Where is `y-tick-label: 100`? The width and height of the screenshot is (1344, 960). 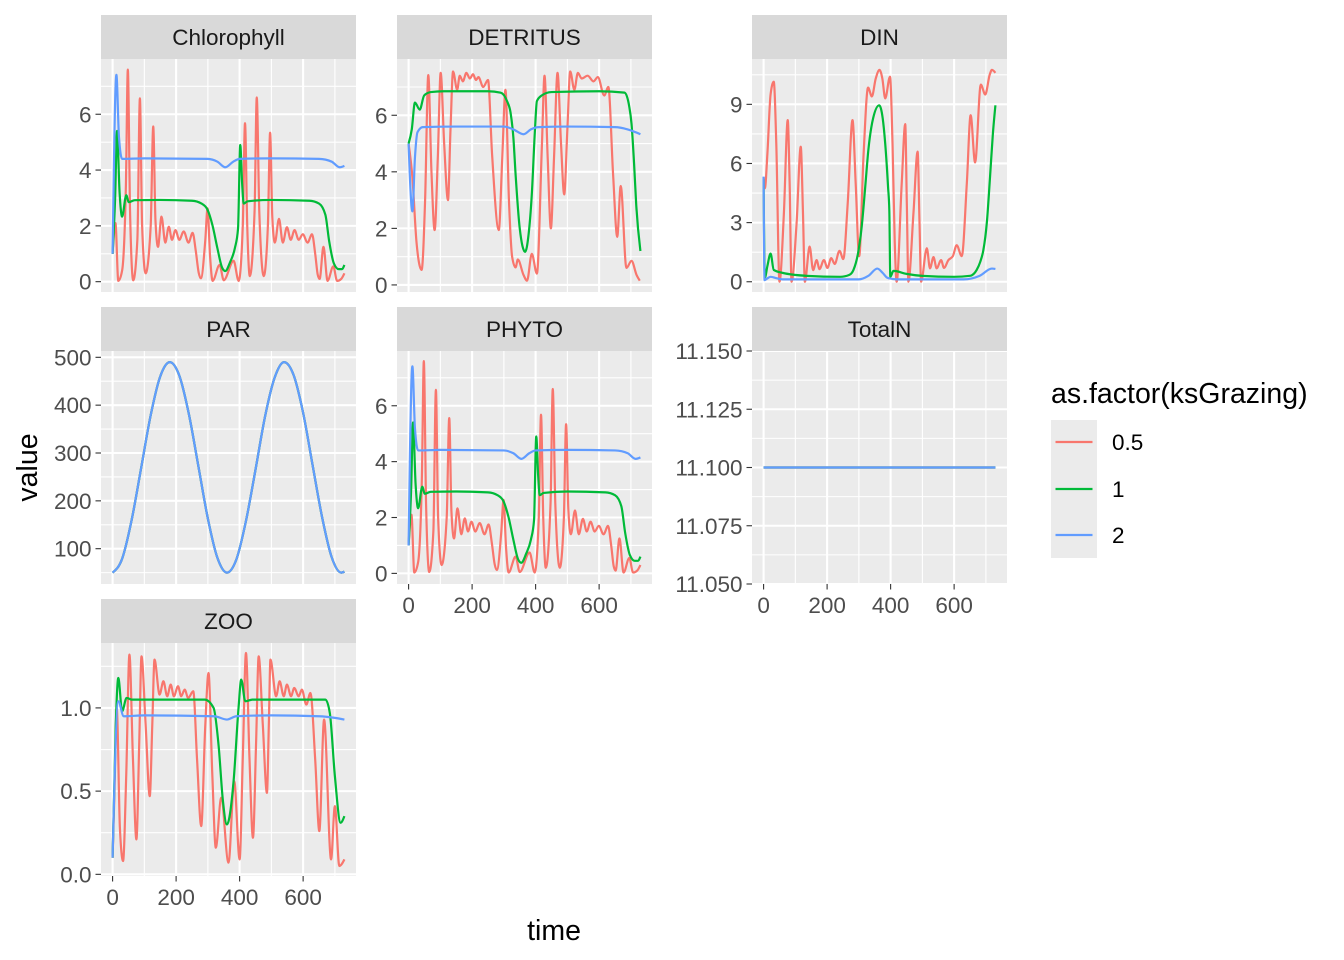 y-tick-label: 100 is located at coordinates (73, 549).